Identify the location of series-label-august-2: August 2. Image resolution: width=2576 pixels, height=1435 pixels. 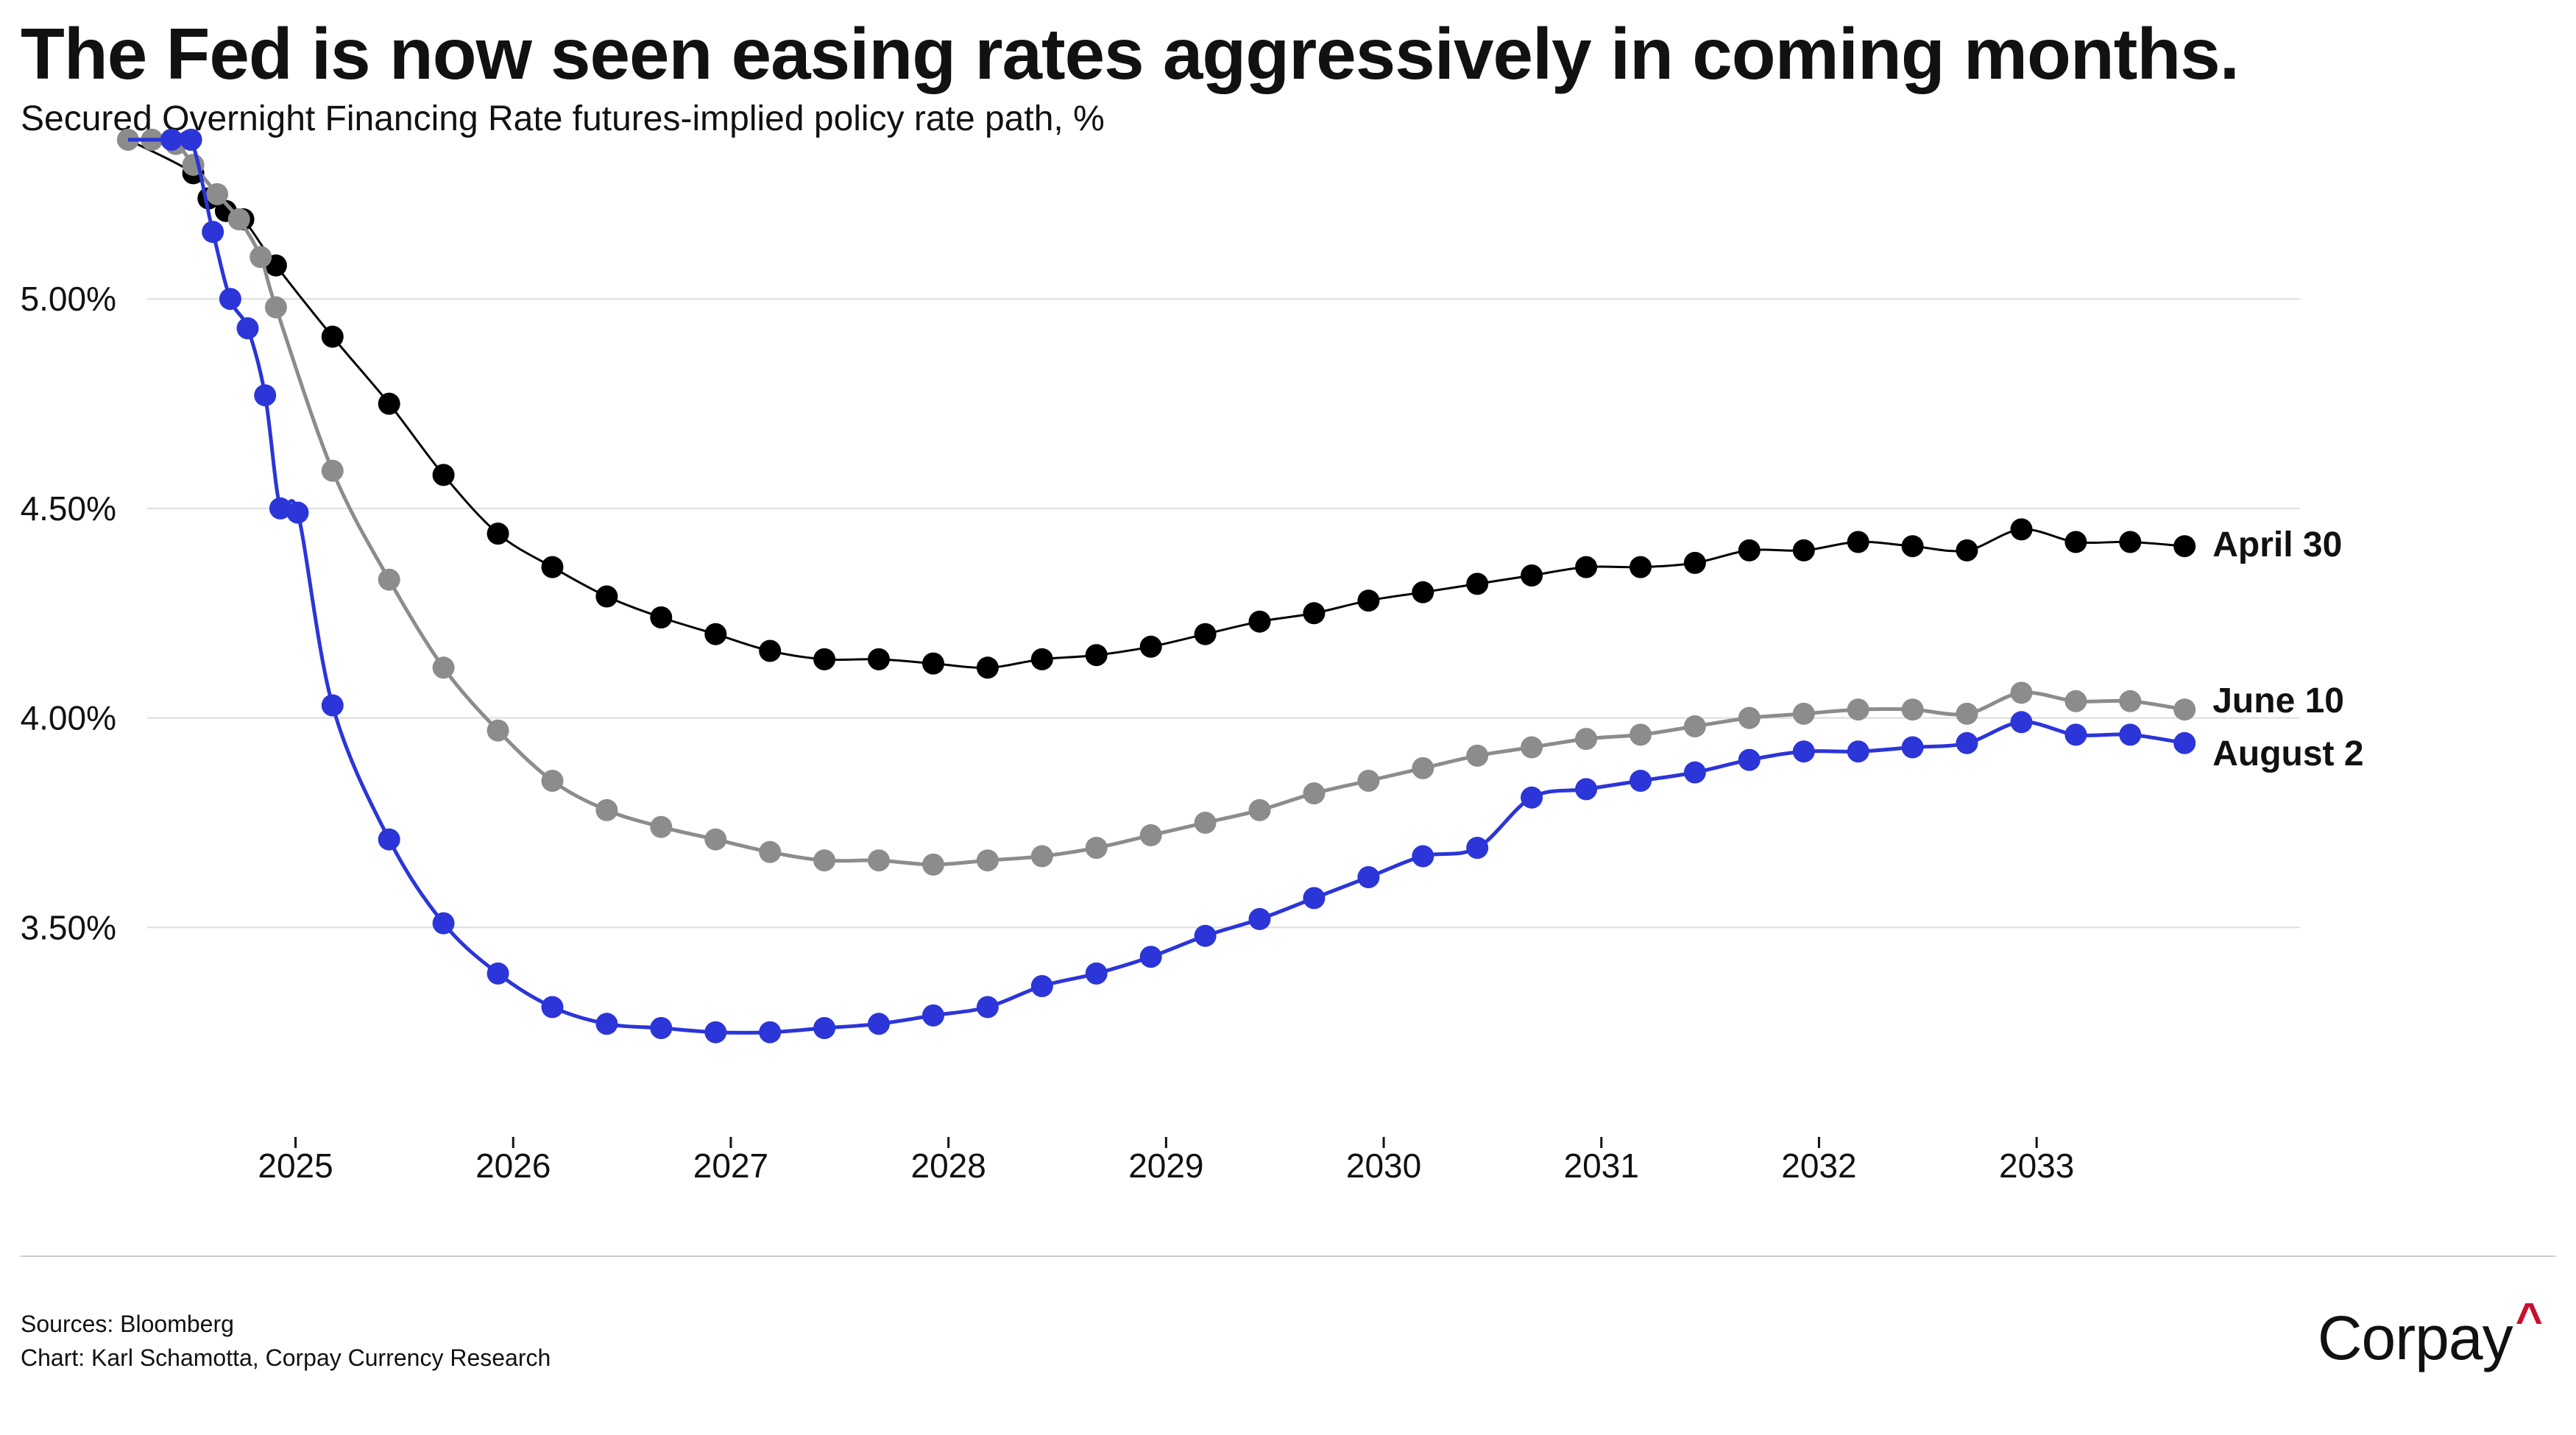
(2287, 753).